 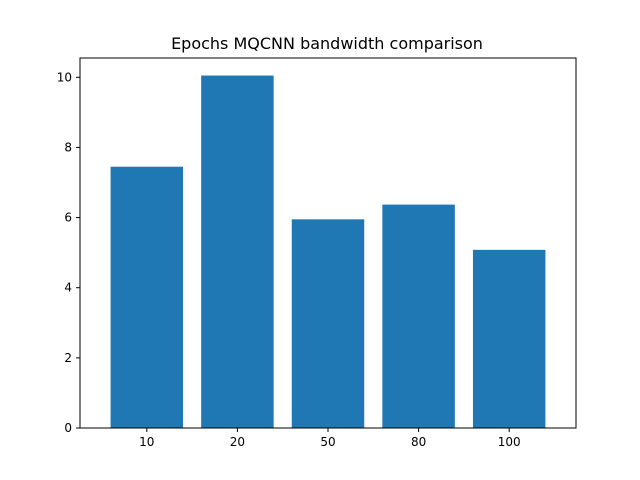 I want to click on x-tick-label: 20, so click(x=237, y=442).